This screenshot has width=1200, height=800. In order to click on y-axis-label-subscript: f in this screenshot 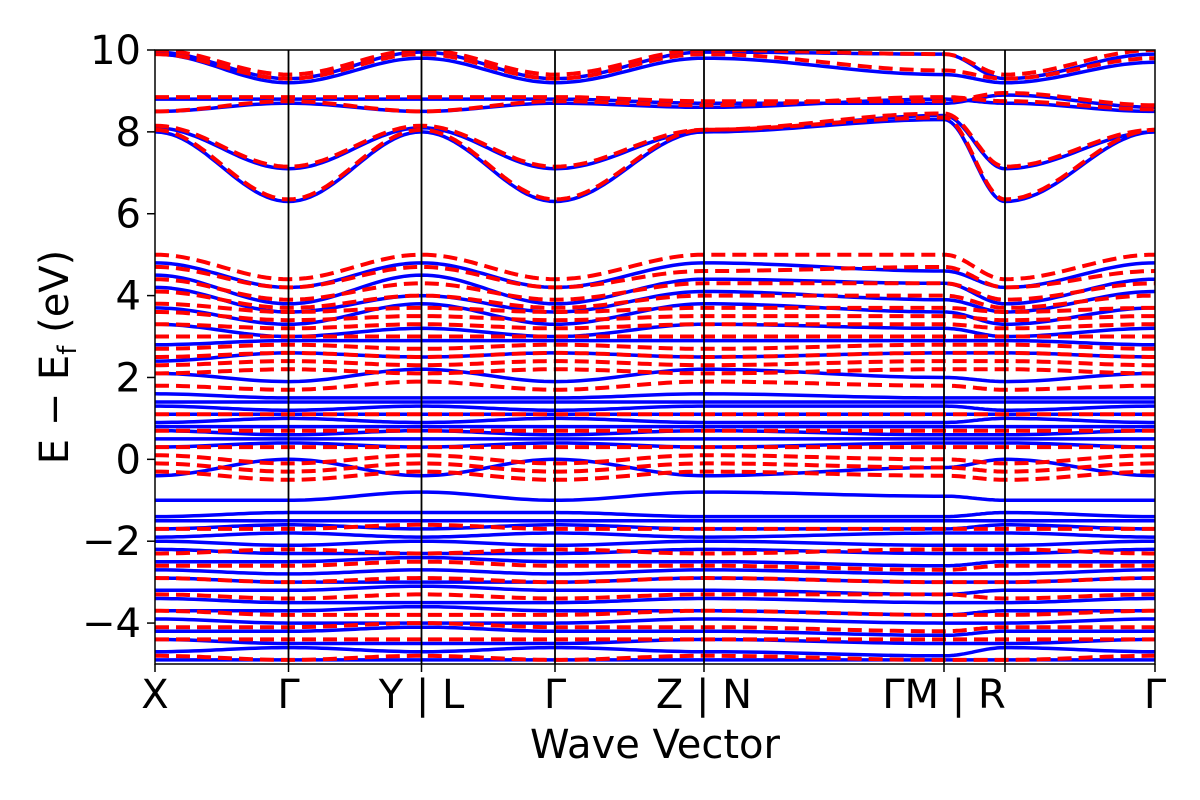, I will do `click(68, 350)`.